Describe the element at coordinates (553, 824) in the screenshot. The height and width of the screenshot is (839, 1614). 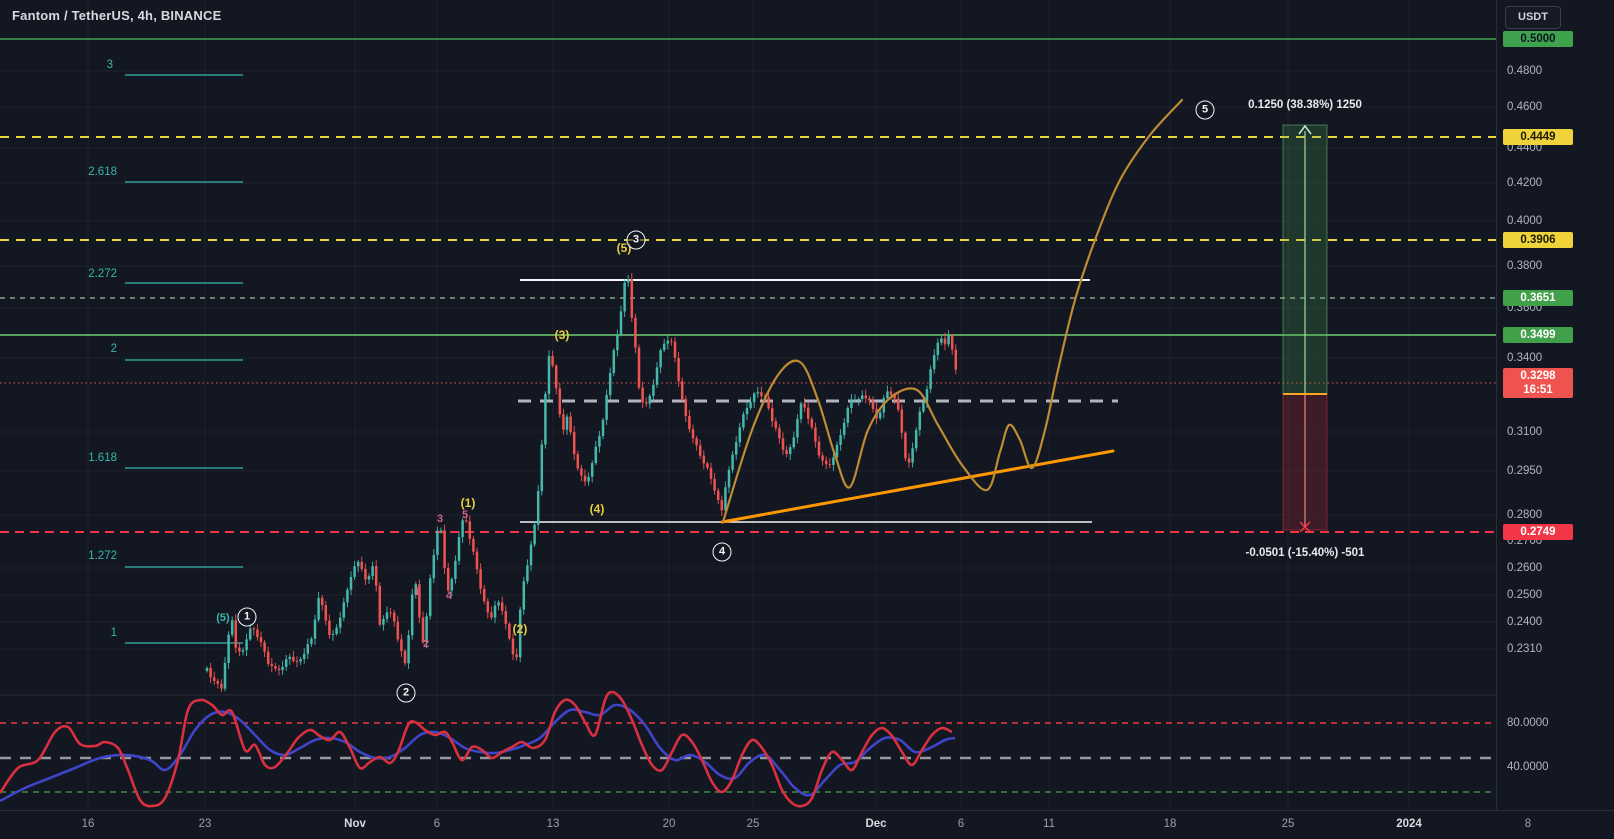
I see `time-label-13: 13` at that location.